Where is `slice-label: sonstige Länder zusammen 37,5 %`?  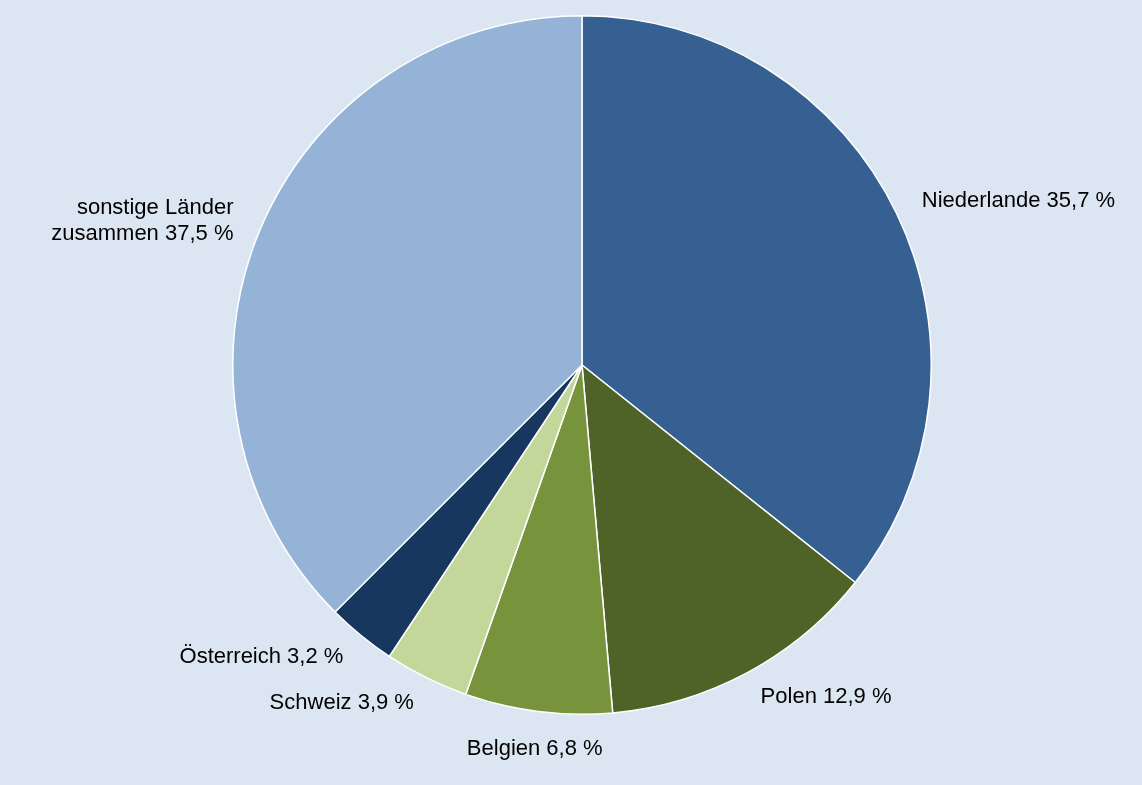
slice-label: sonstige Länder zusammen 37,5 % is located at coordinates (142, 219).